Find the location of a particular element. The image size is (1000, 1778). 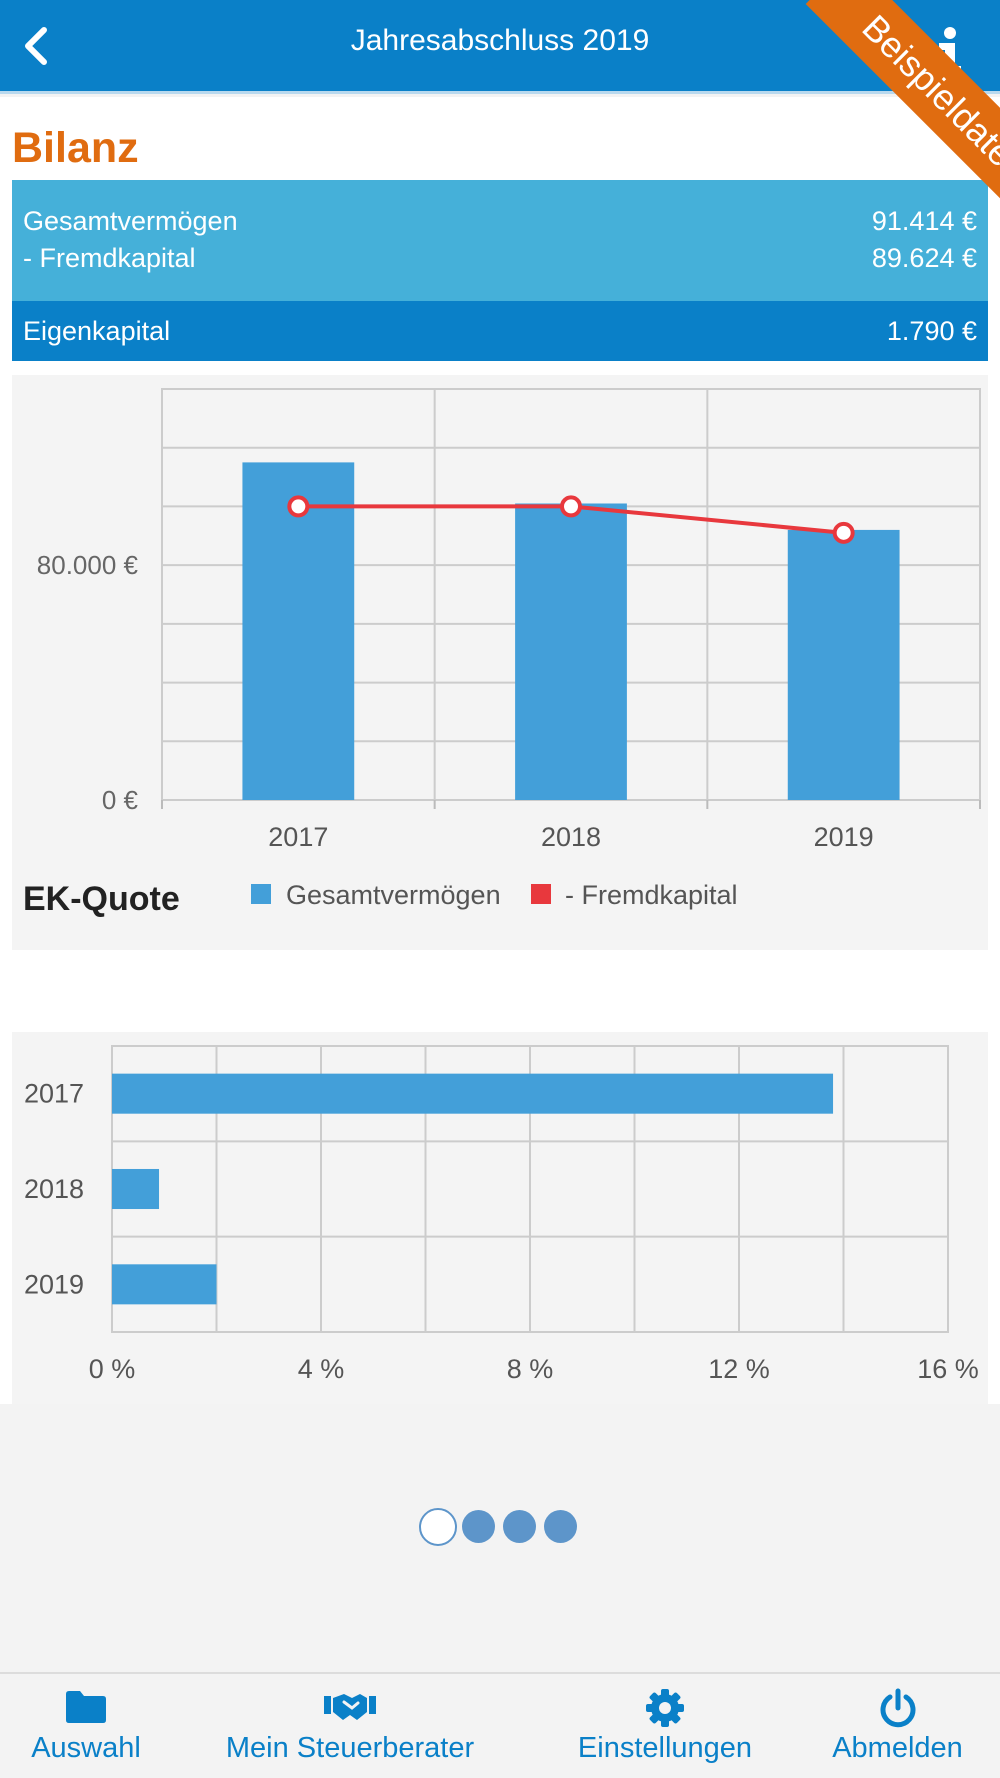

legend-swatch-fremdkapital is located at coordinates (541, 894).